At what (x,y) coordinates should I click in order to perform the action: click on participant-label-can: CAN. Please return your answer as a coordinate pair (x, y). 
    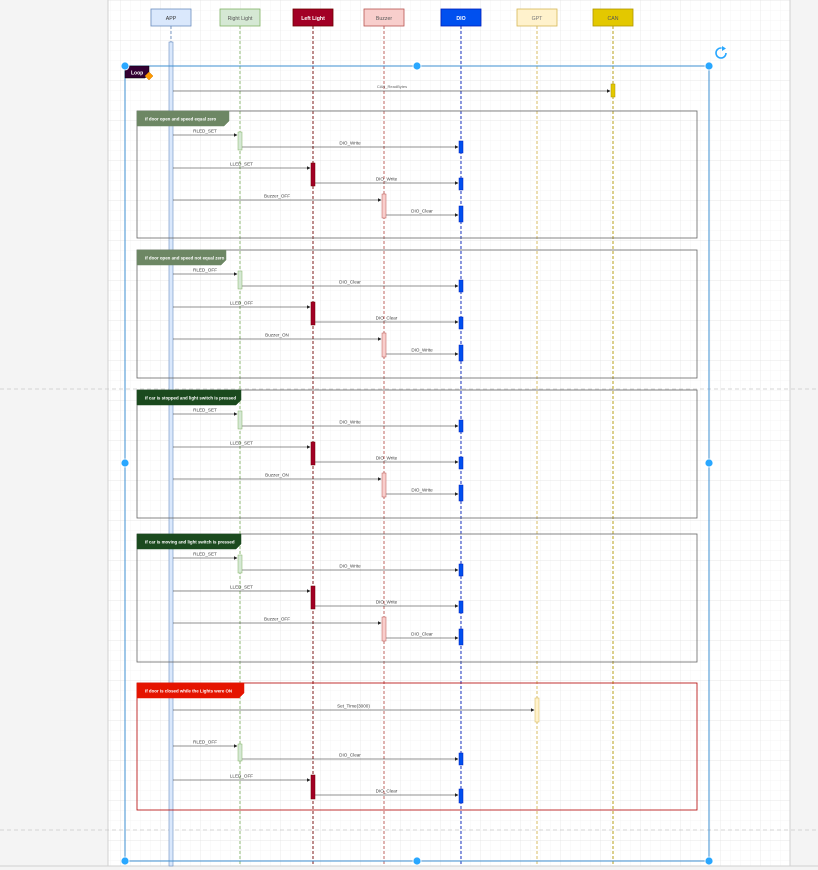
    Looking at the image, I should click on (613, 19).